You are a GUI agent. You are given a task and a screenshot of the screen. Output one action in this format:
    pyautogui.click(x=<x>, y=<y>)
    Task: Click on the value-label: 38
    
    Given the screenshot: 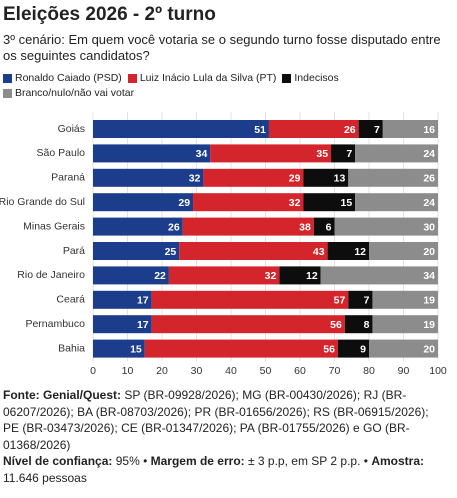 What is the action you would take?
    pyautogui.click(x=305, y=227)
    